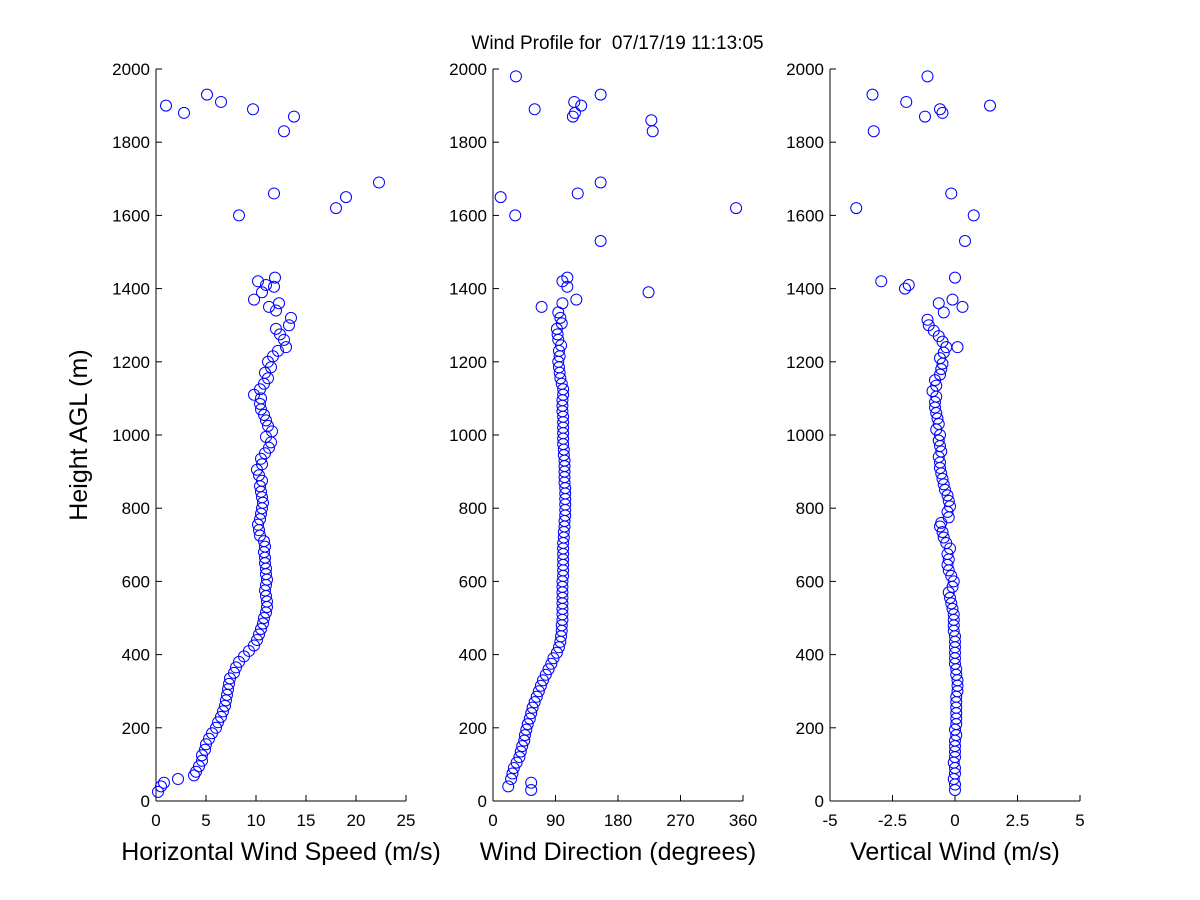 The height and width of the screenshot is (900, 1200). What do you see at coordinates (954, 820) in the screenshot?
I see `vertical-wind-x-tick-label: 0` at bounding box center [954, 820].